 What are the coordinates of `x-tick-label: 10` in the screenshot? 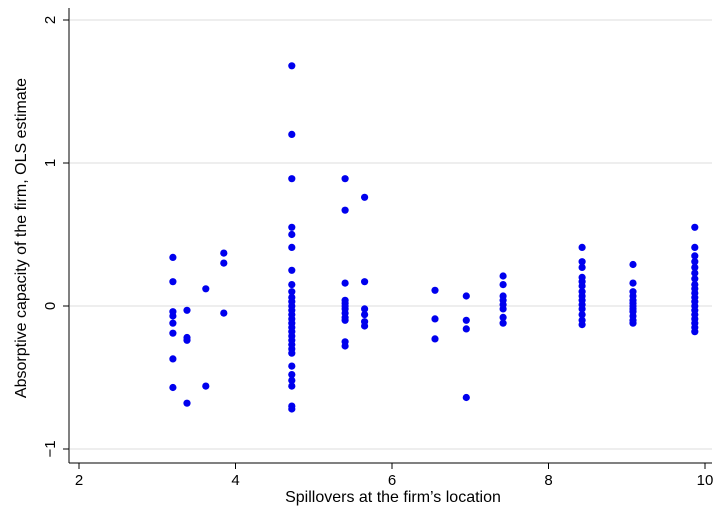 It's located at (705, 480).